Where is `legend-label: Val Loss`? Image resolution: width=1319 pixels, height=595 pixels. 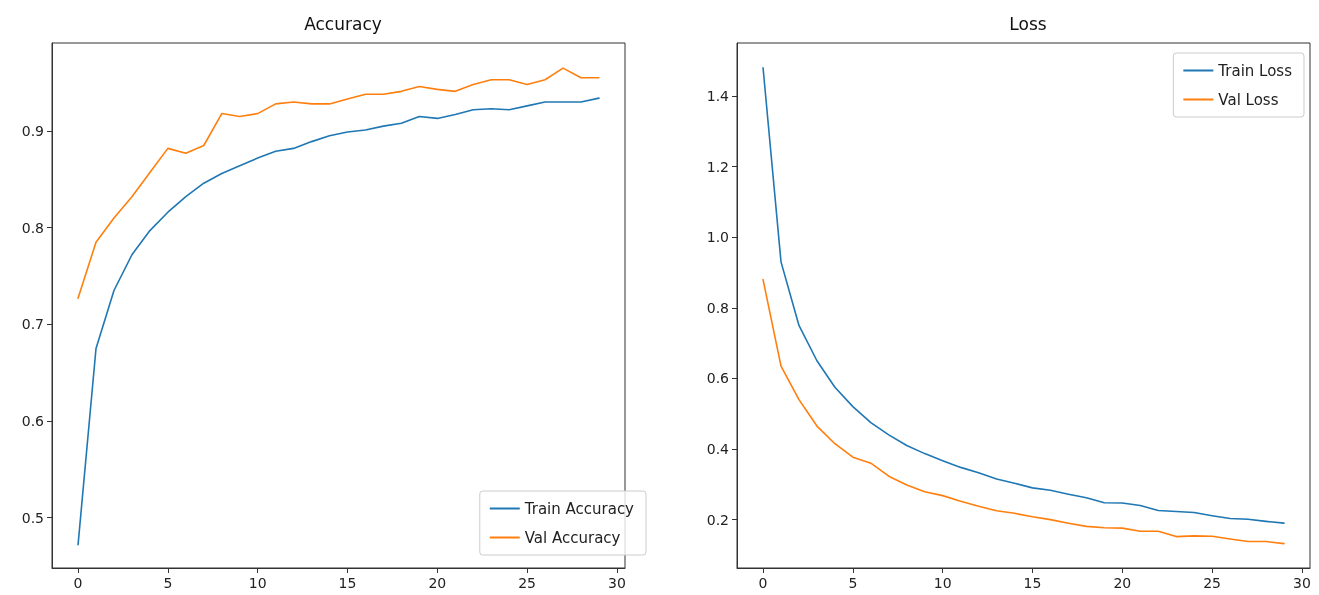
legend-label: Val Loss is located at coordinates (1248, 99).